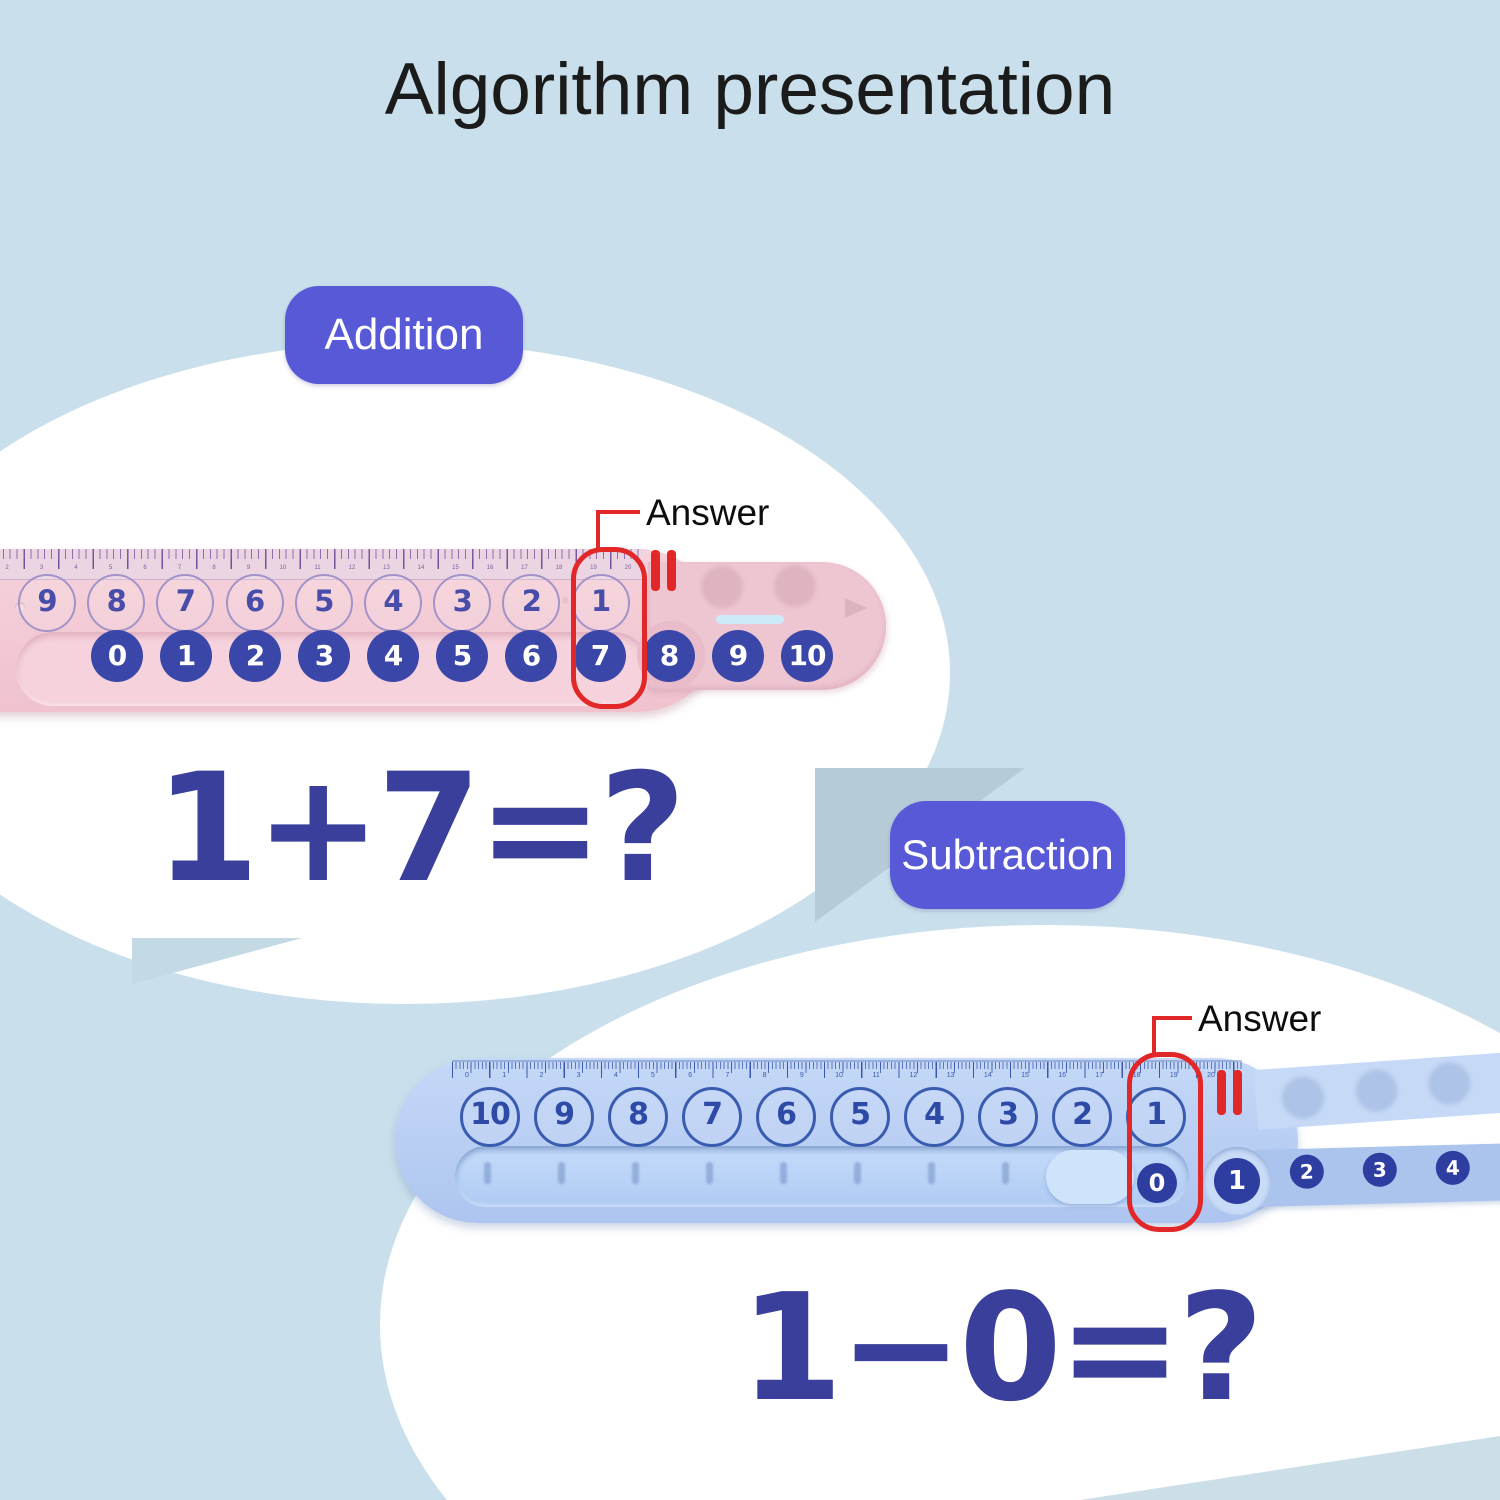 The width and height of the screenshot is (1500, 1500). I want to click on subtraction-answer-highlight-box, so click(1165, 1142).